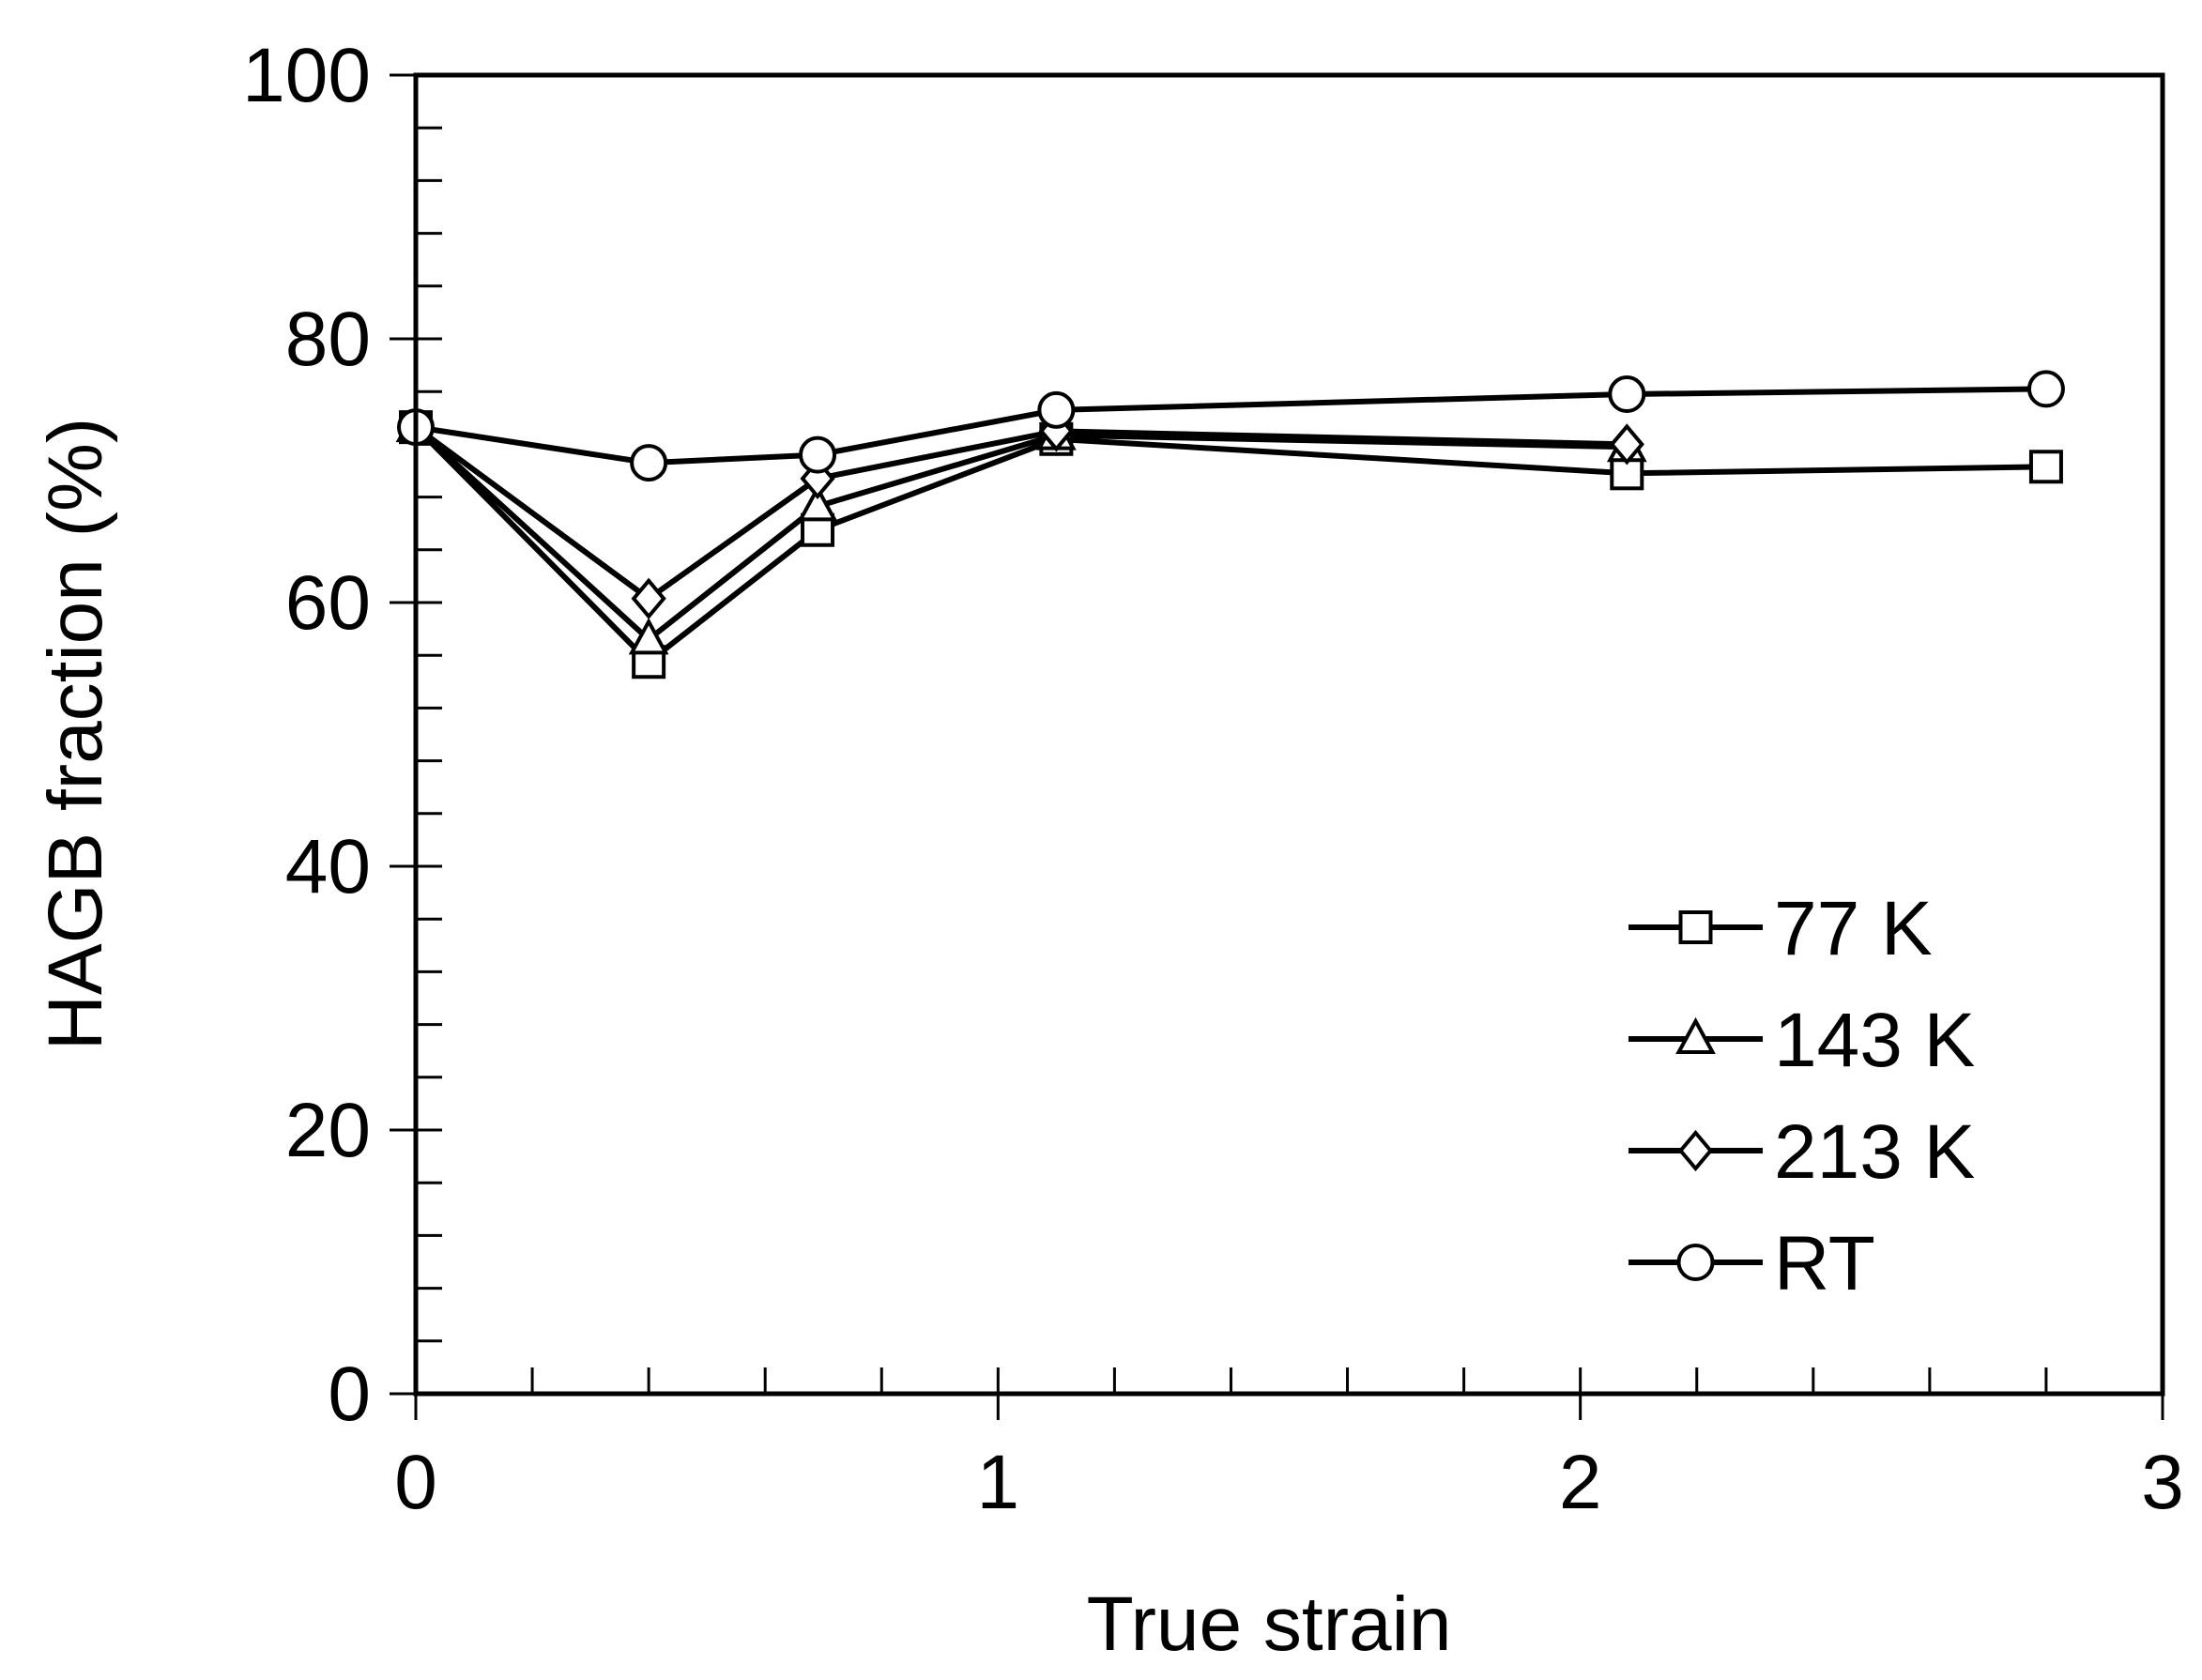  I want to click on y-tick-label: 100, so click(307, 75).